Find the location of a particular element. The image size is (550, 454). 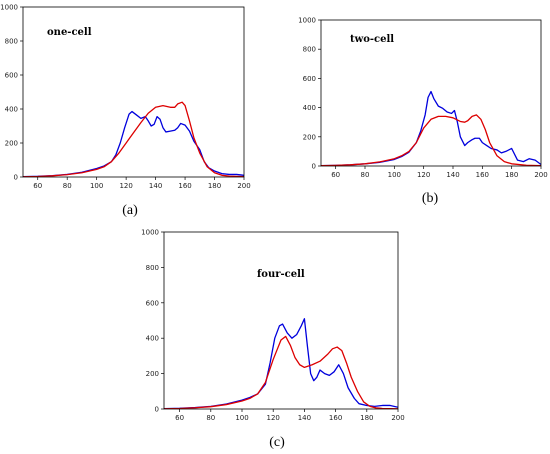

panel-title: four-cell is located at coordinates (281, 274).